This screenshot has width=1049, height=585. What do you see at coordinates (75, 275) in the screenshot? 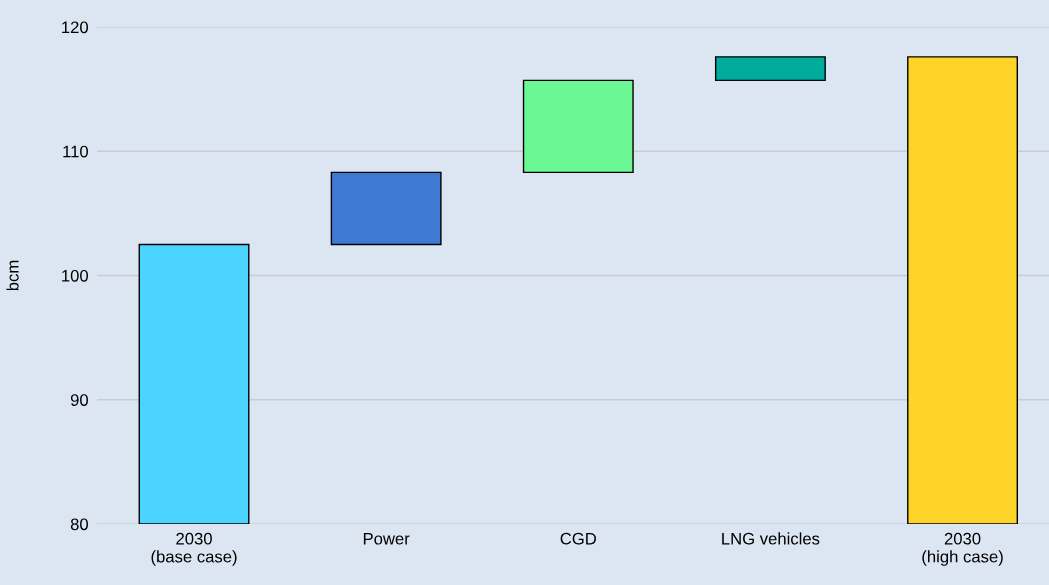
I see `y-tick-label: 100` at bounding box center [75, 275].